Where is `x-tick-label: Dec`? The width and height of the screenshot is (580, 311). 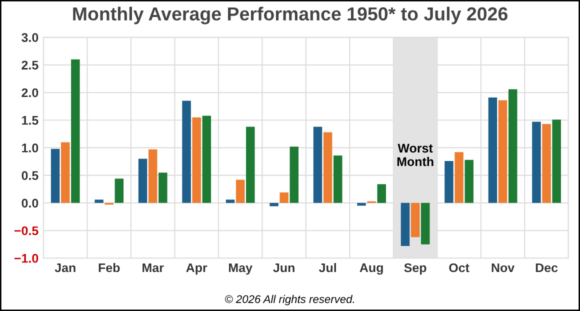 x-tick-label: Dec is located at coordinates (547, 267).